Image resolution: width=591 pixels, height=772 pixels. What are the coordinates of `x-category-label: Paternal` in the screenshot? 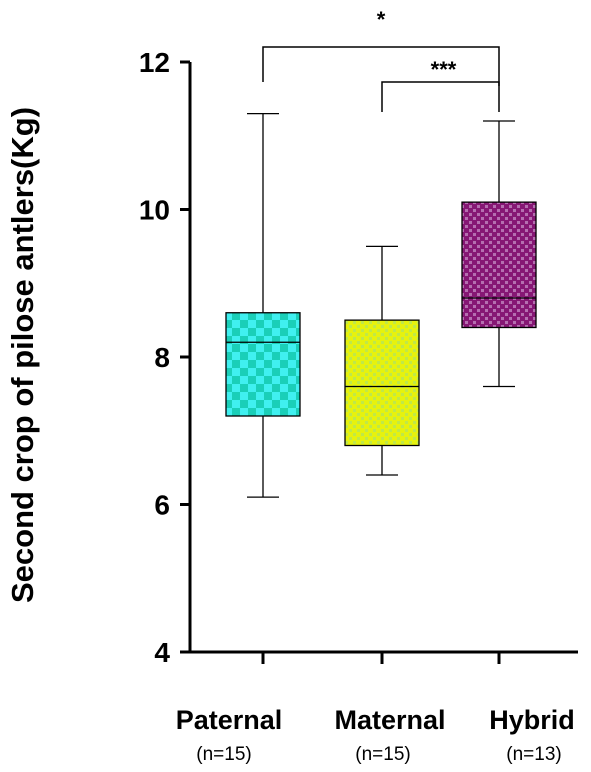 It's located at (229, 720).